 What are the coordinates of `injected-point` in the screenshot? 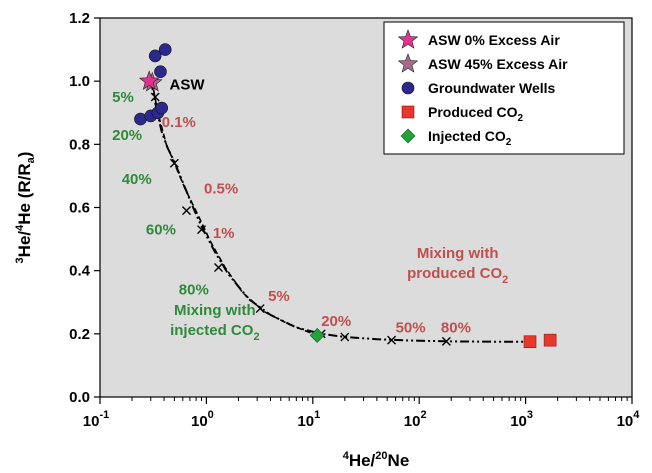 It's located at (317, 335).